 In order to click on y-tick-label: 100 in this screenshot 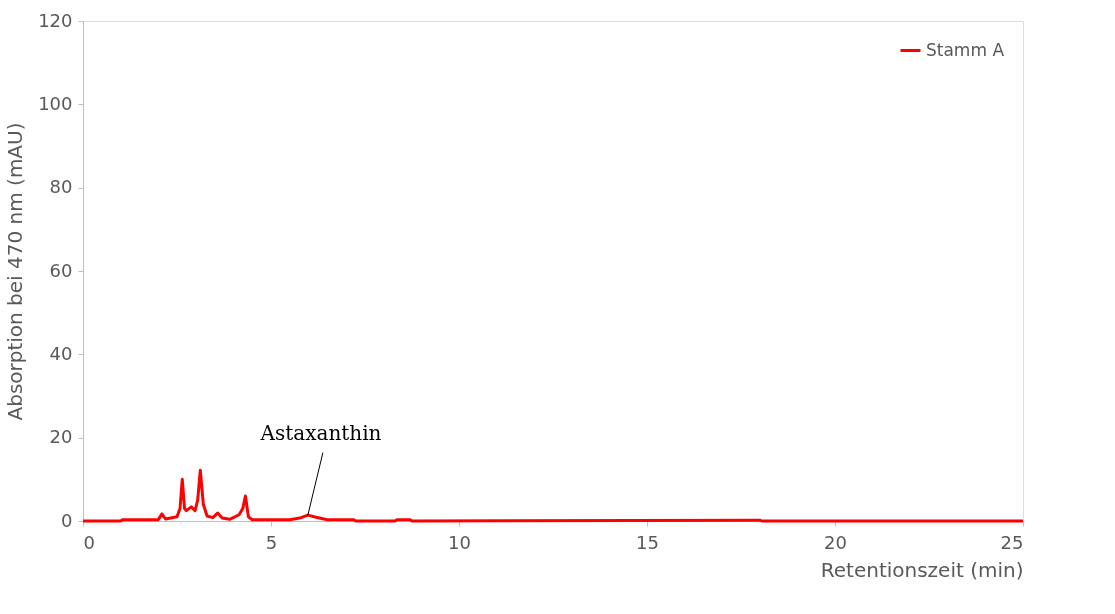, I will do `click(55, 103)`.